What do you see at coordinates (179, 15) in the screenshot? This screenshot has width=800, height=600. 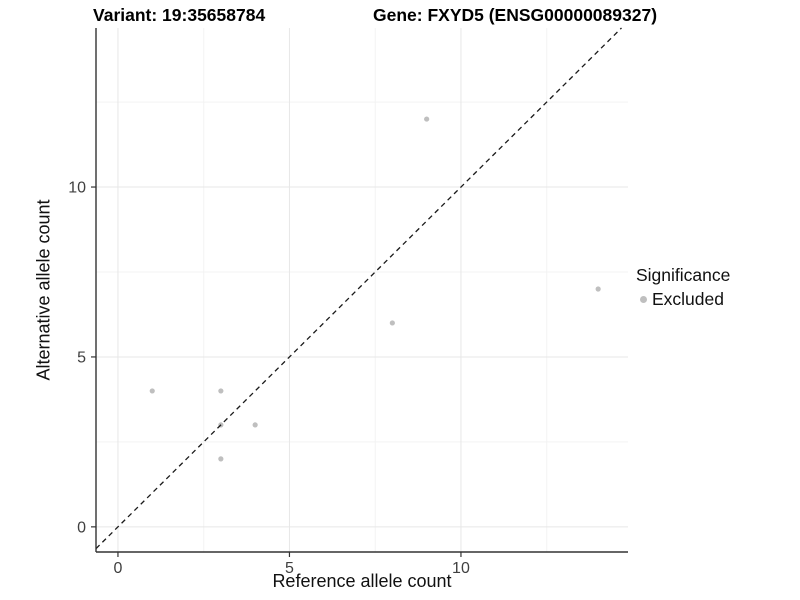 I see `variant-title: Variant: 19:35658784` at bounding box center [179, 15].